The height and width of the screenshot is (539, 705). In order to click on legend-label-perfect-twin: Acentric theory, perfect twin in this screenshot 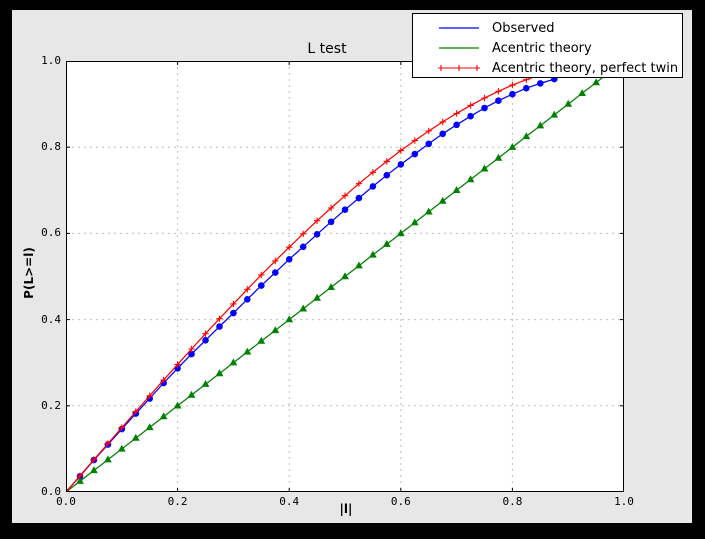, I will do `click(585, 68)`.